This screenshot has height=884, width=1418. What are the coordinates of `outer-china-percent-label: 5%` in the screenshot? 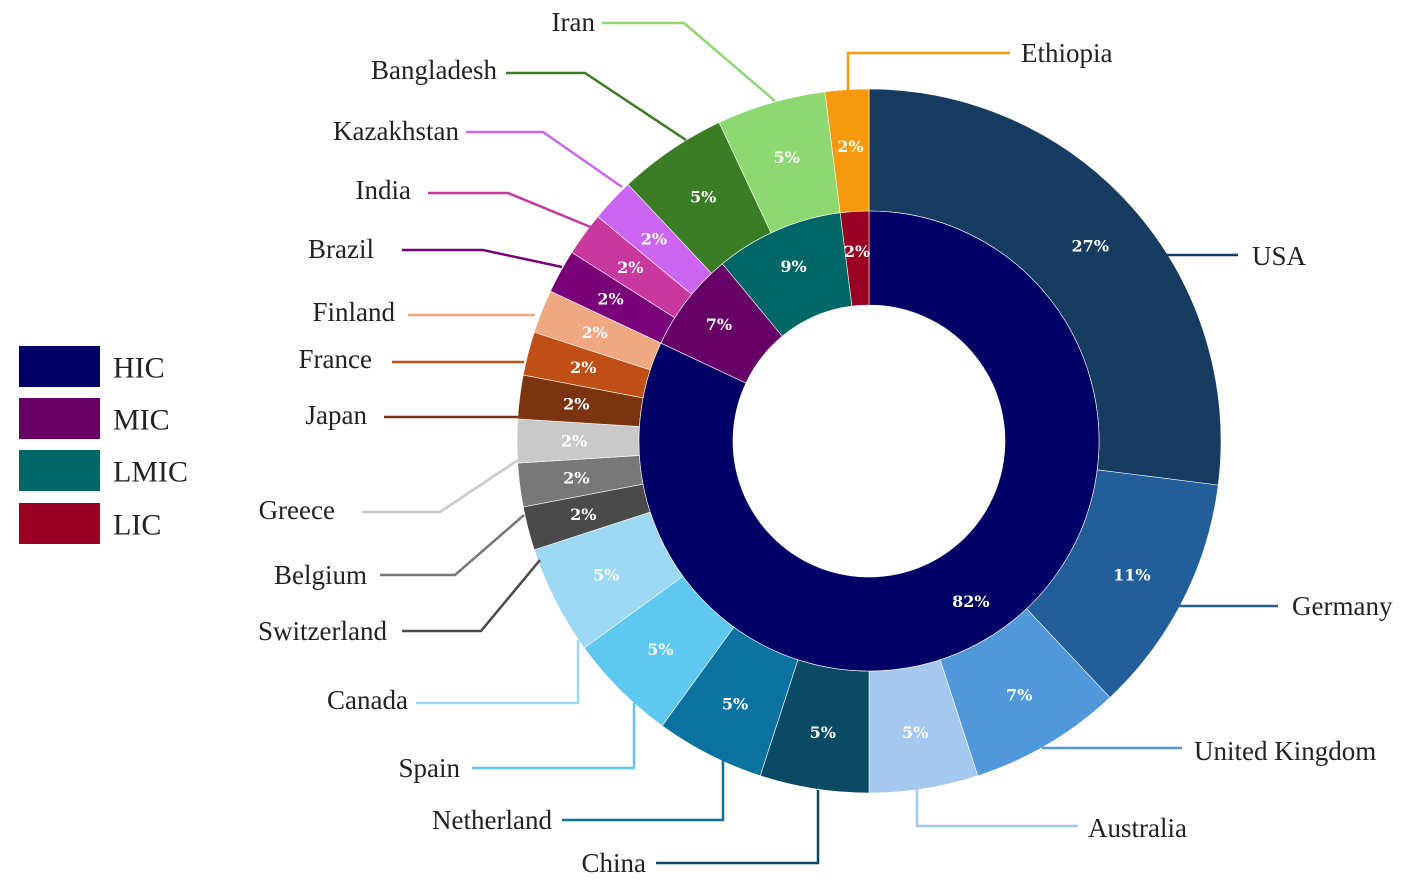 It's located at (823, 732).